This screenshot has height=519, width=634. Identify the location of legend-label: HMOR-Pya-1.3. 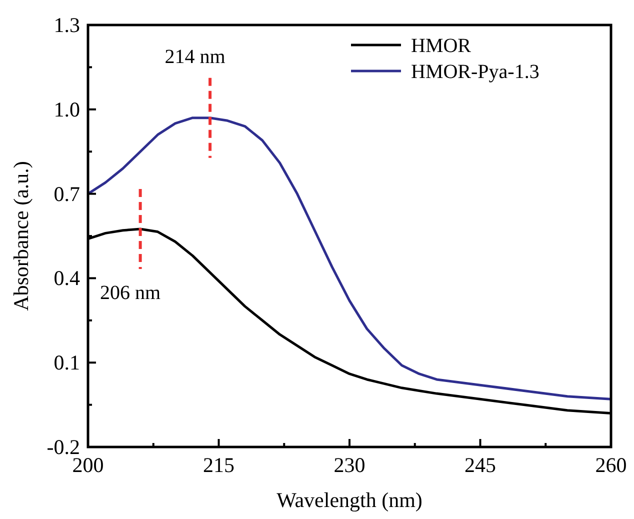
(475, 72).